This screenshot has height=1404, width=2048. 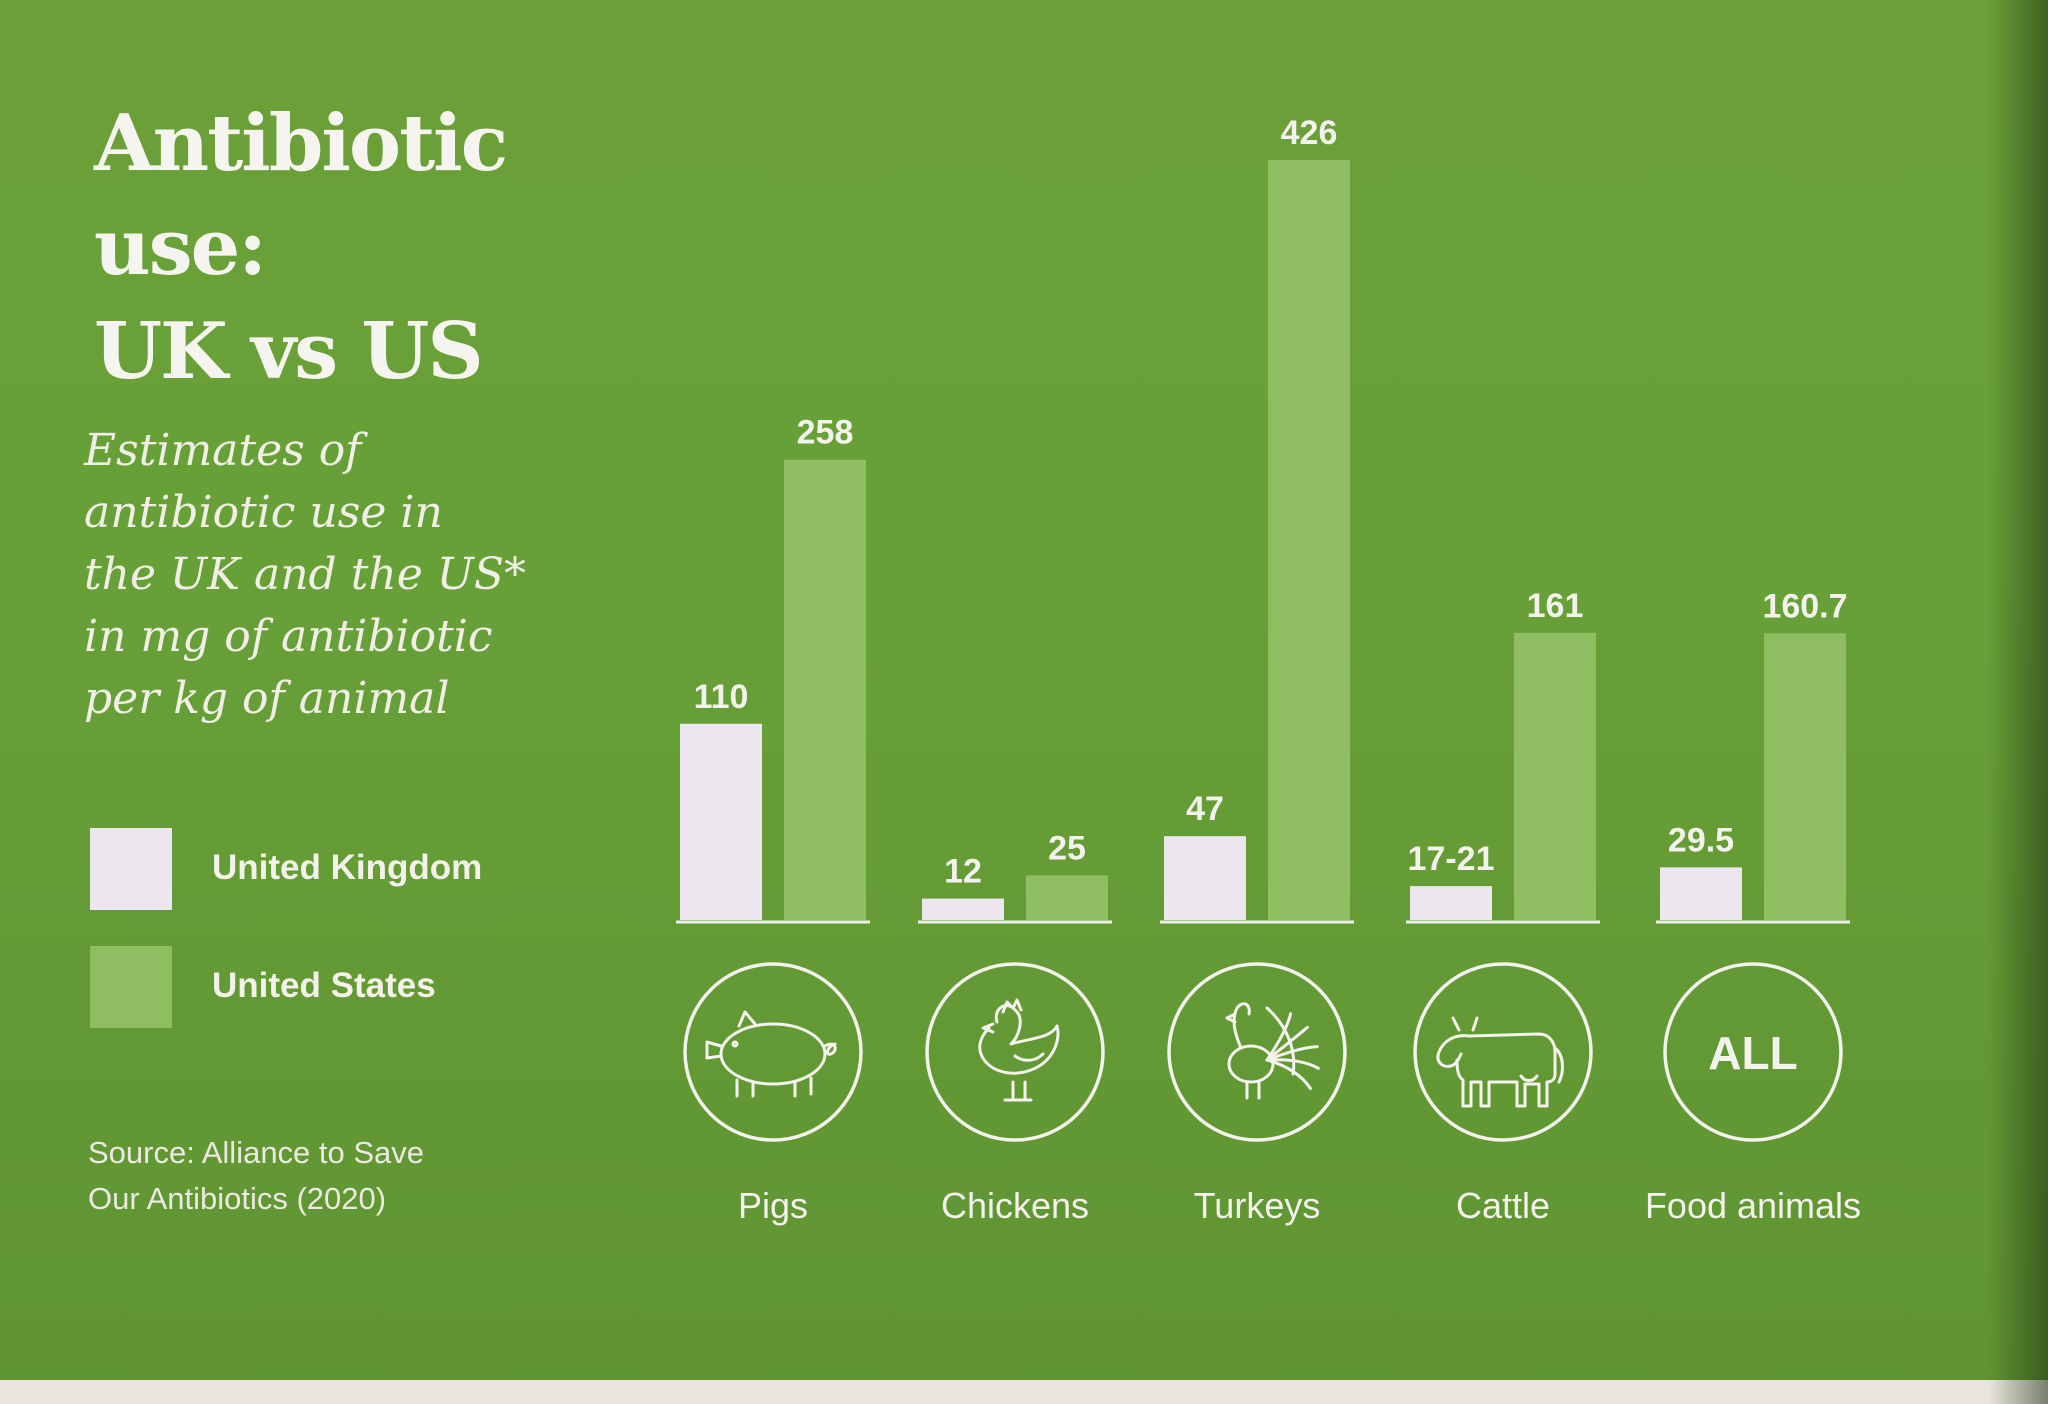 What do you see at coordinates (237, 1198) in the screenshot?
I see `source-line: Our Antibiotics (2020)` at bounding box center [237, 1198].